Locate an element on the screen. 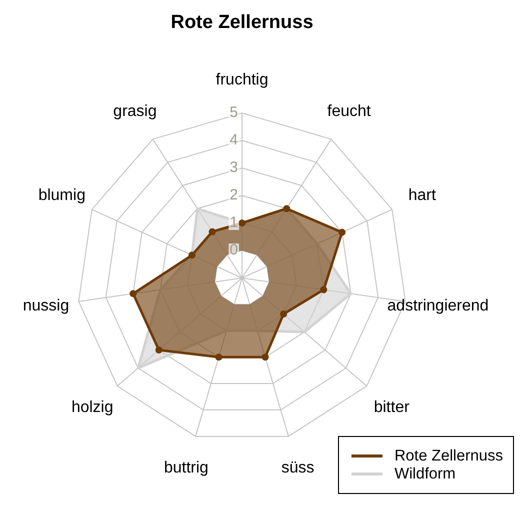 Image resolution: width=526 pixels, height=505 pixels. y-tick-label: 0 is located at coordinates (234, 250).